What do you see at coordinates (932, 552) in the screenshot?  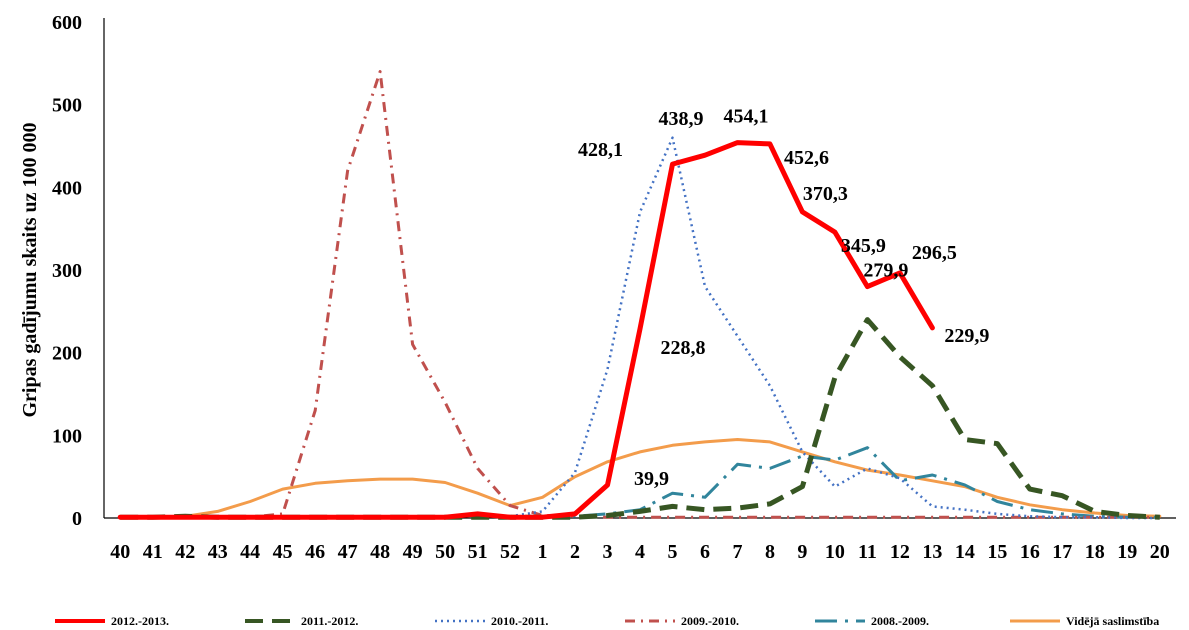 I see `x-tick-label: 13` at bounding box center [932, 552].